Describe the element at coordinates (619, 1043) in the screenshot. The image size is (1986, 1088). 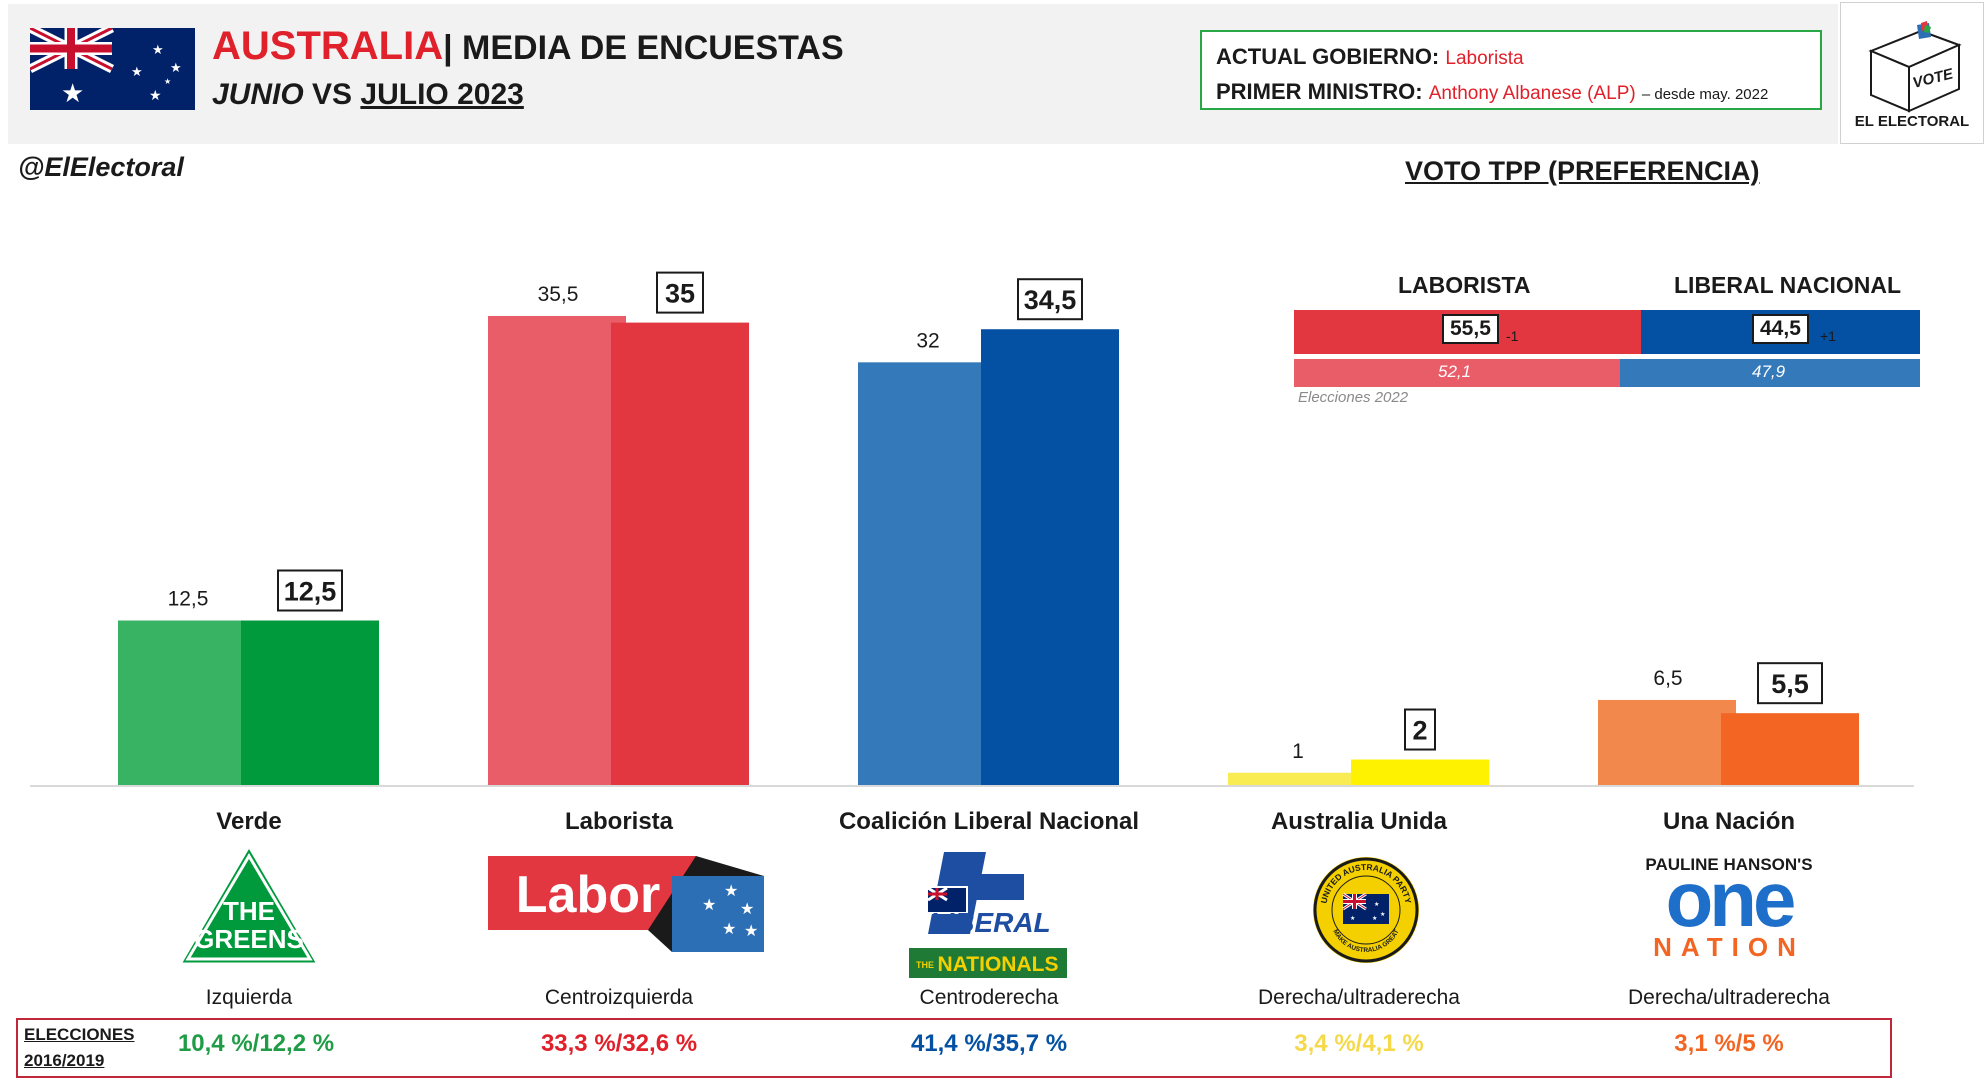
I see `elections-result-laborista: 33,3 %/32,6 %` at that location.